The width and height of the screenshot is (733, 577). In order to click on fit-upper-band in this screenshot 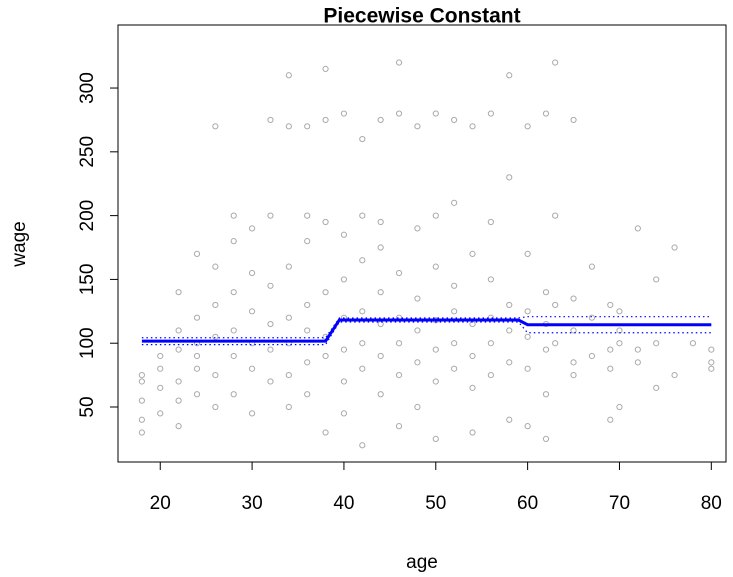, I will do `click(426, 327)`.